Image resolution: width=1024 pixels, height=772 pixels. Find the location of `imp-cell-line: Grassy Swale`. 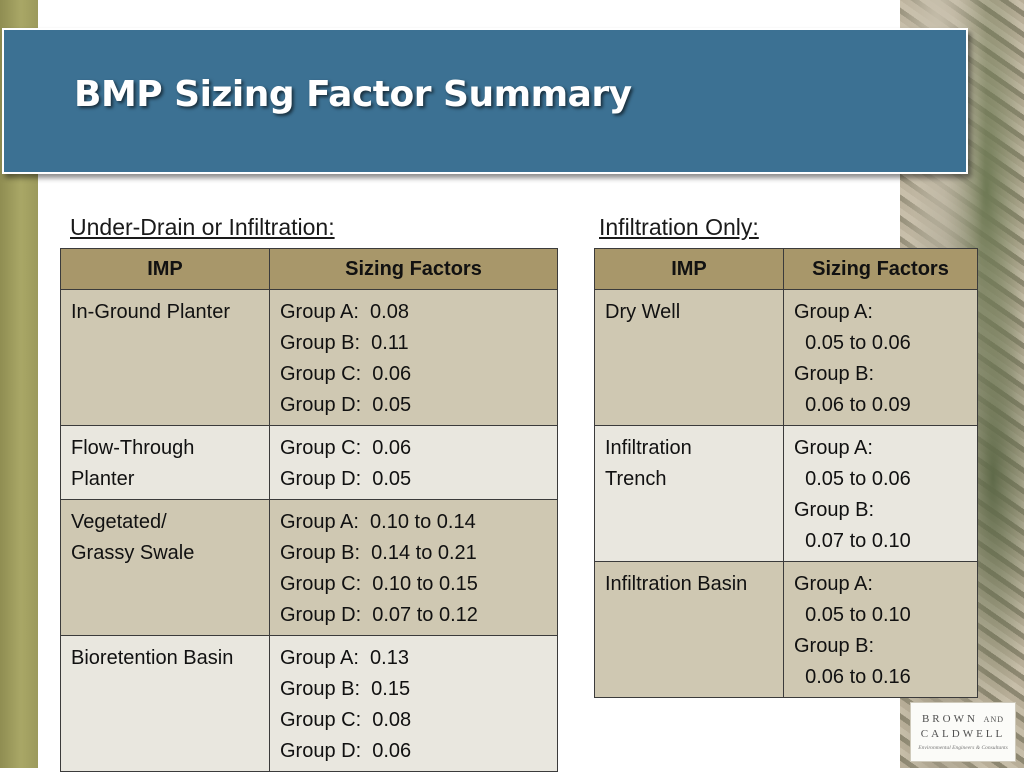

imp-cell-line: Grassy Swale is located at coordinates (133, 553).